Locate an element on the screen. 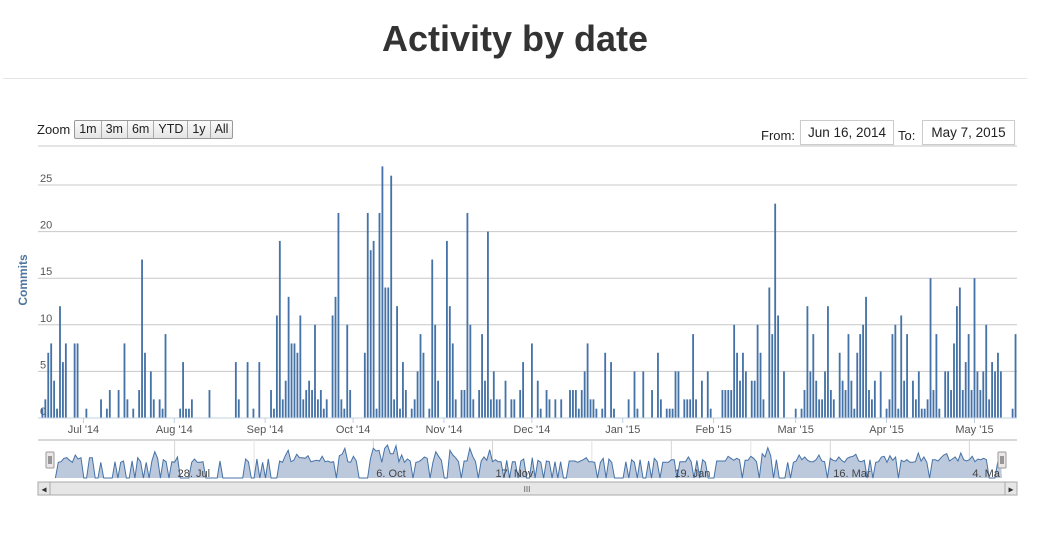 This screenshot has width=1045, height=551. to-date-input: May 7, 2015 is located at coordinates (968, 132).